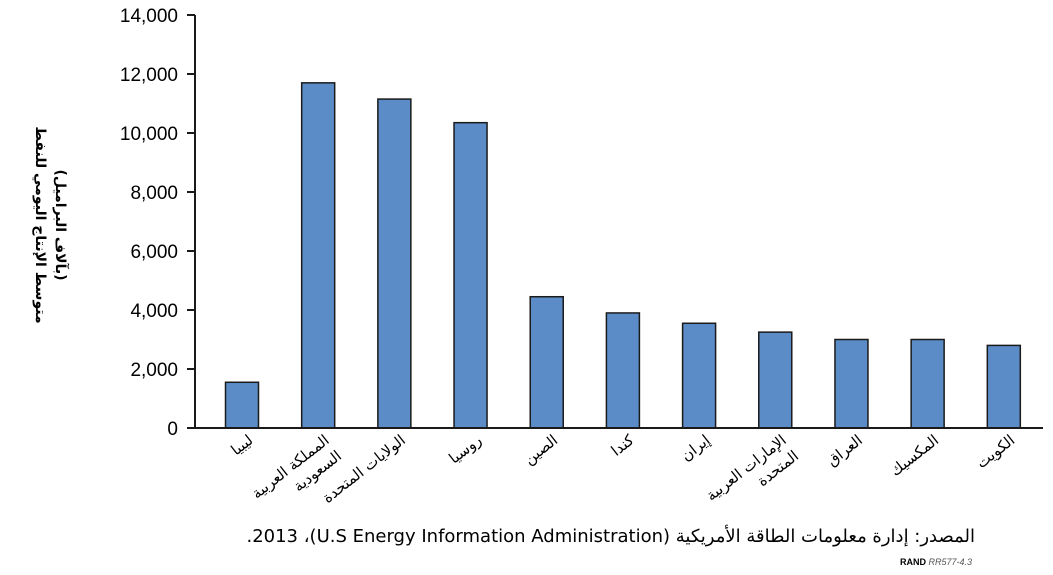  I want to click on y-tick-label: 4,000, so click(154, 311).